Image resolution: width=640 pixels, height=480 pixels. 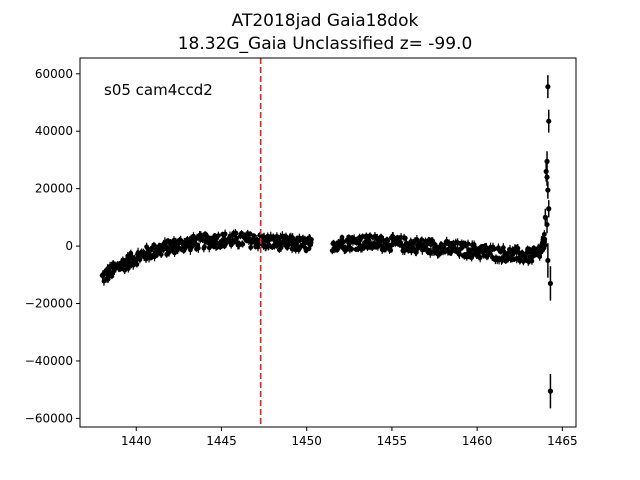 What do you see at coordinates (52, 246) in the screenshot?
I see `y-axis: −60000 −40000 −20000 0 20000 40000 60000` at bounding box center [52, 246].